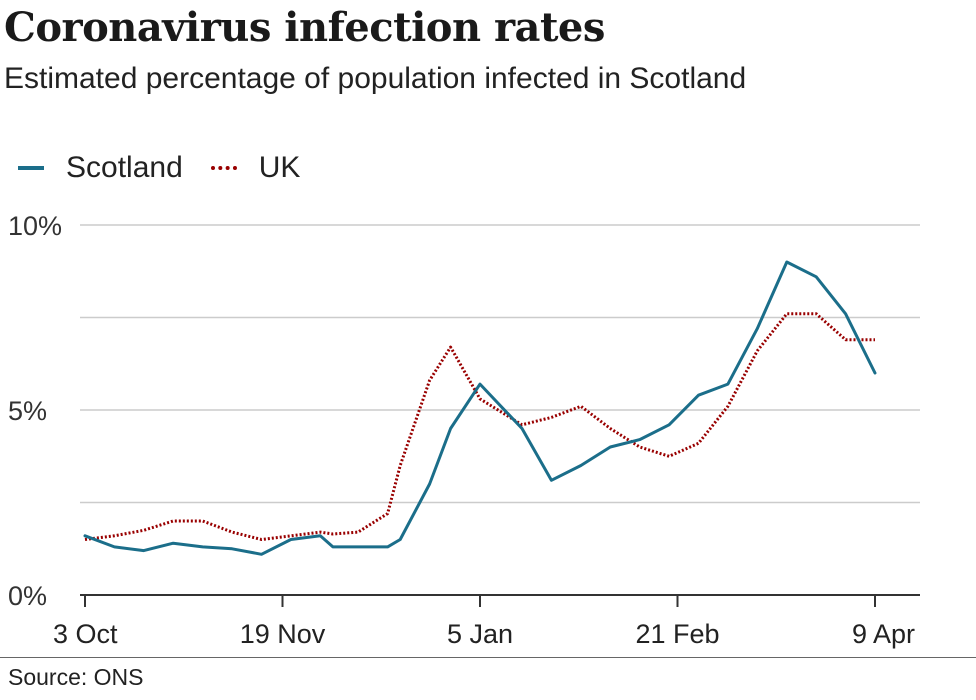  Describe the element at coordinates (883, 634) in the screenshot. I see `x-tick-label: 9 Apr` at that location.